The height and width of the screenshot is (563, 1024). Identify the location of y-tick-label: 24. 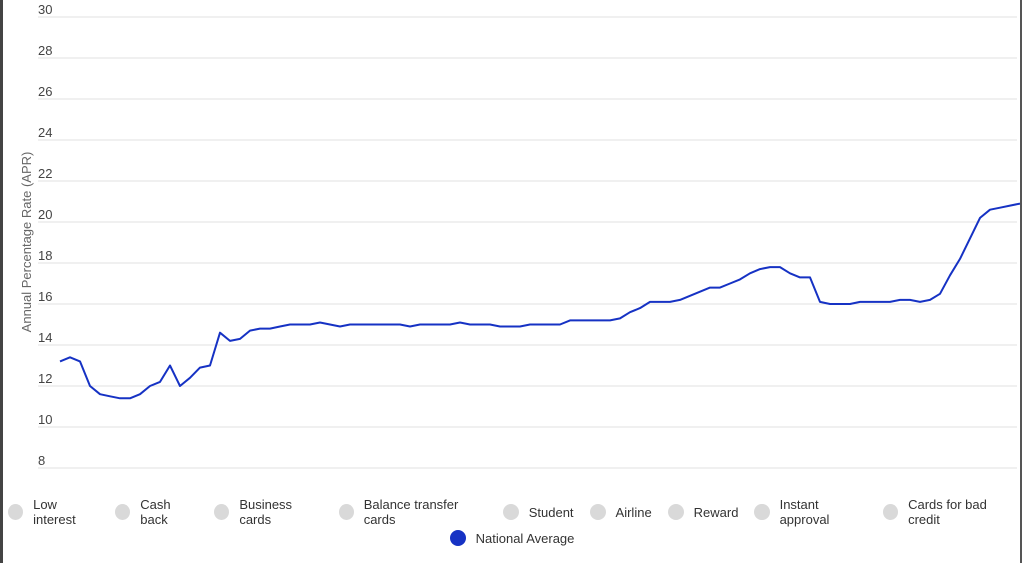
(45, 132).